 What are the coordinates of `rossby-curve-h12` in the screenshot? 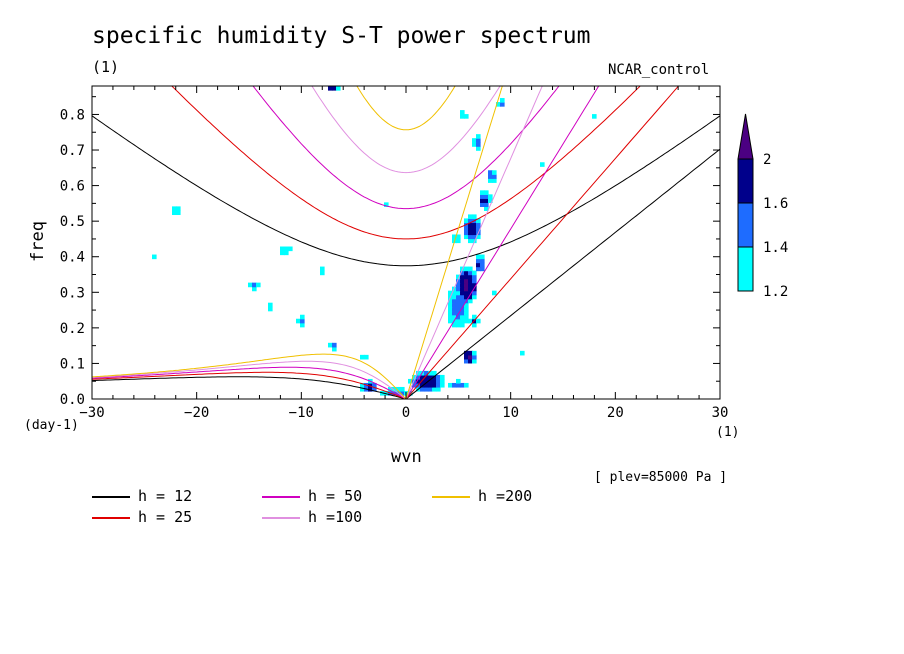 It's located at (249, 387).